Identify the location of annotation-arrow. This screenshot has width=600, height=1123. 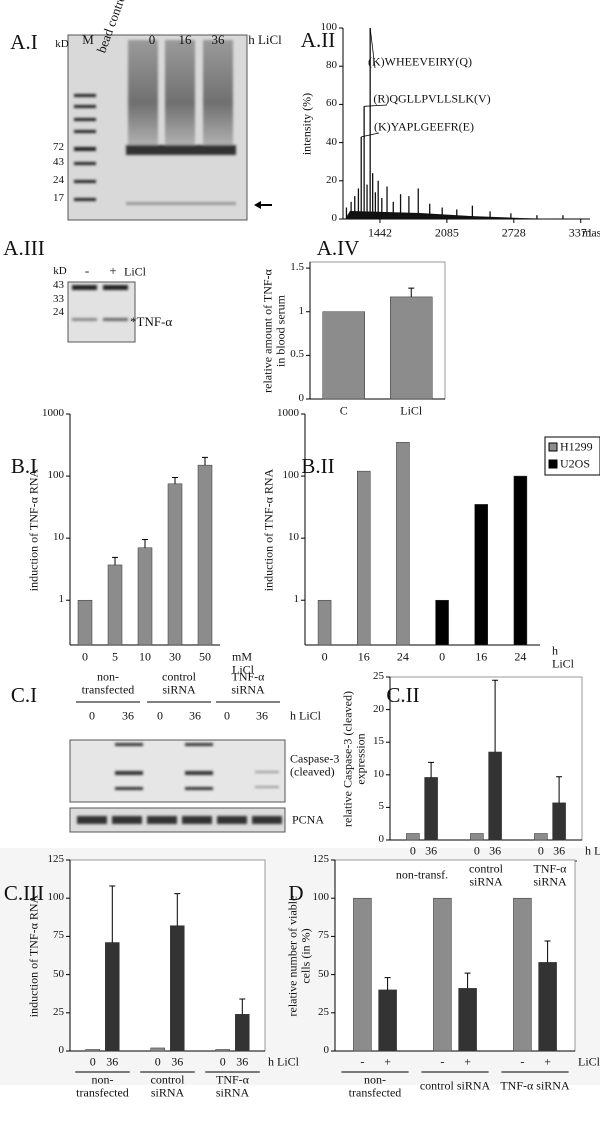
(370, 135).